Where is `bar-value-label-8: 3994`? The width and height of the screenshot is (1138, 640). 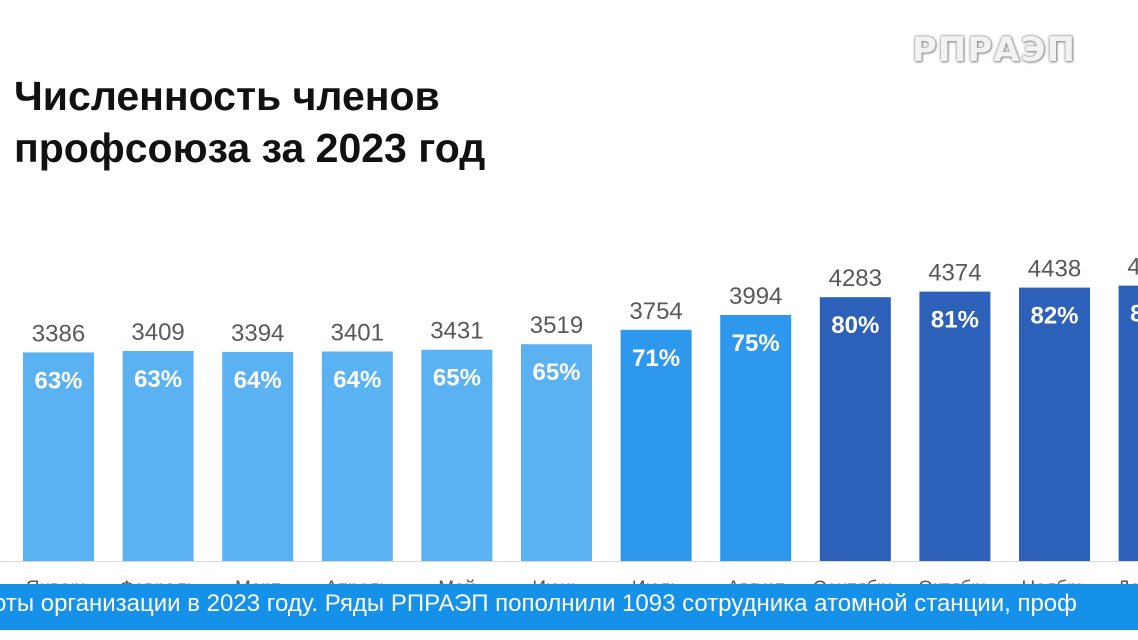 bar-value-label-8: 3994 is located at coordinates (755, 296).